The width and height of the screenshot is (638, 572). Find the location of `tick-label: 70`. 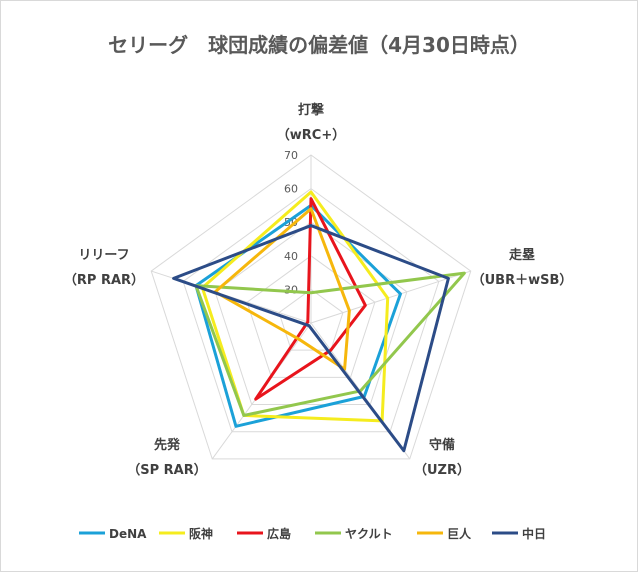

tick-label: 70 is located at coordinates (291, 155).